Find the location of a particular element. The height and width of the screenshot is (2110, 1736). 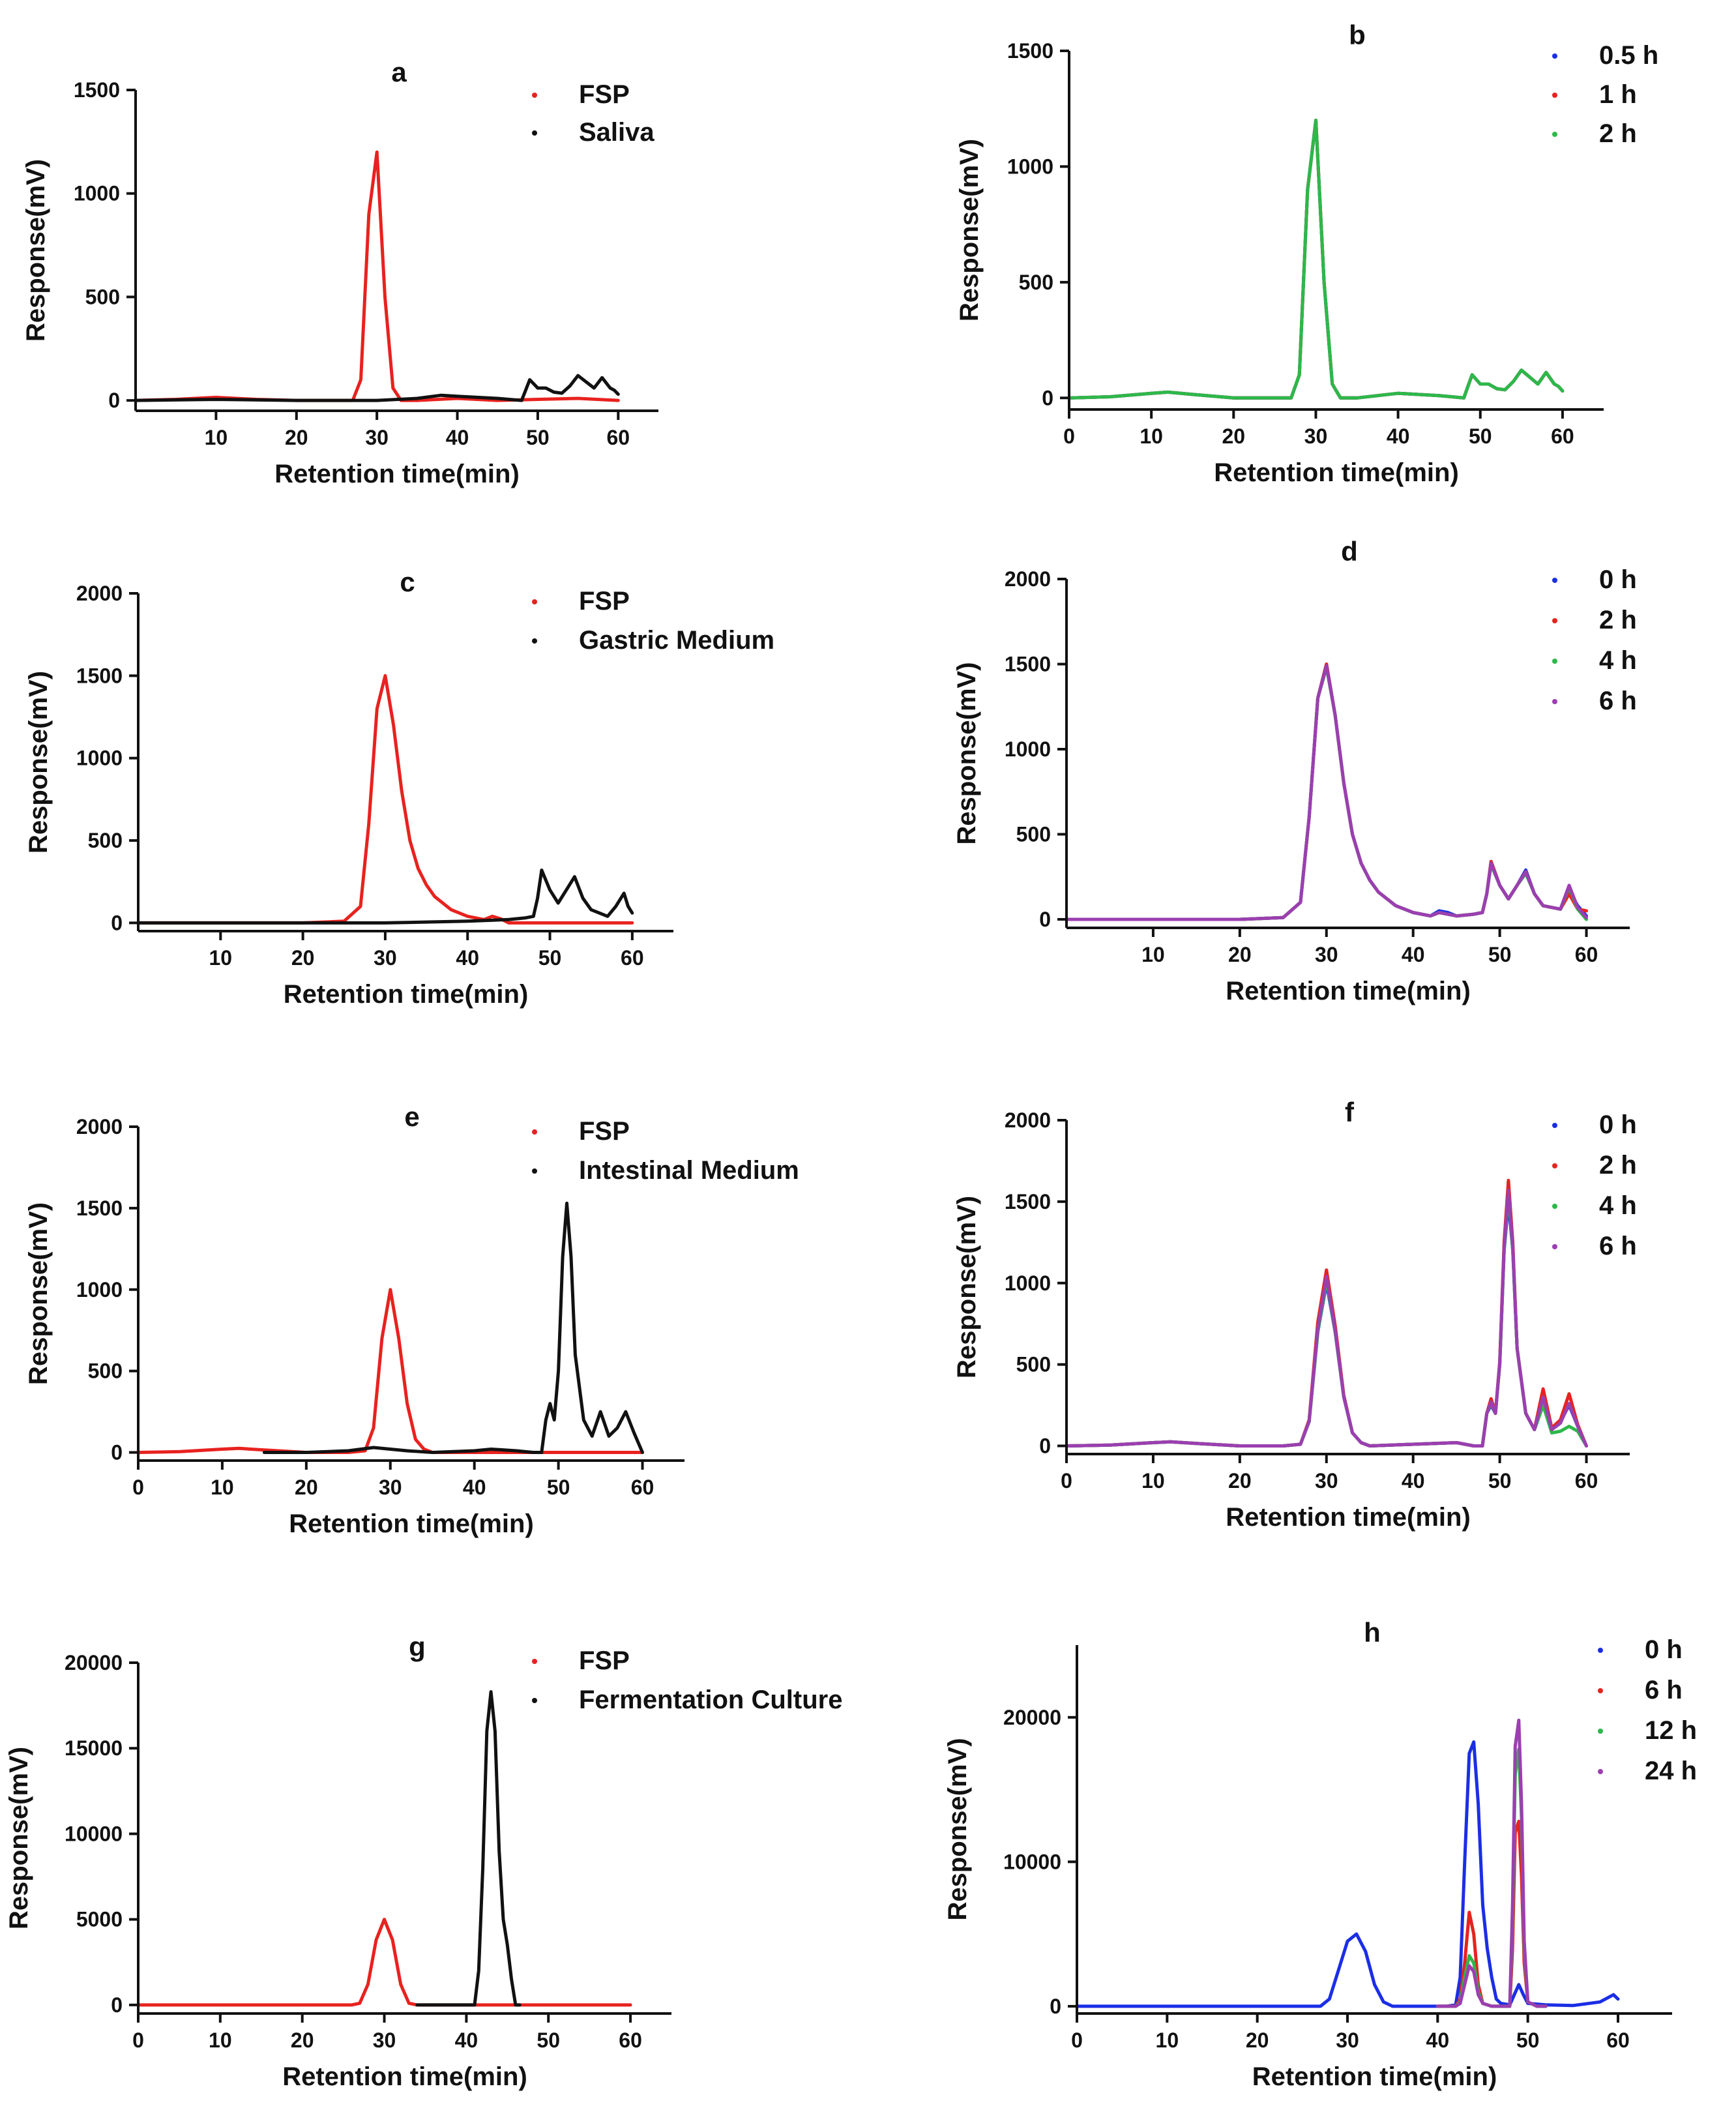

legend-label: Intestinal Medium is located at coordinates (689, 1171).